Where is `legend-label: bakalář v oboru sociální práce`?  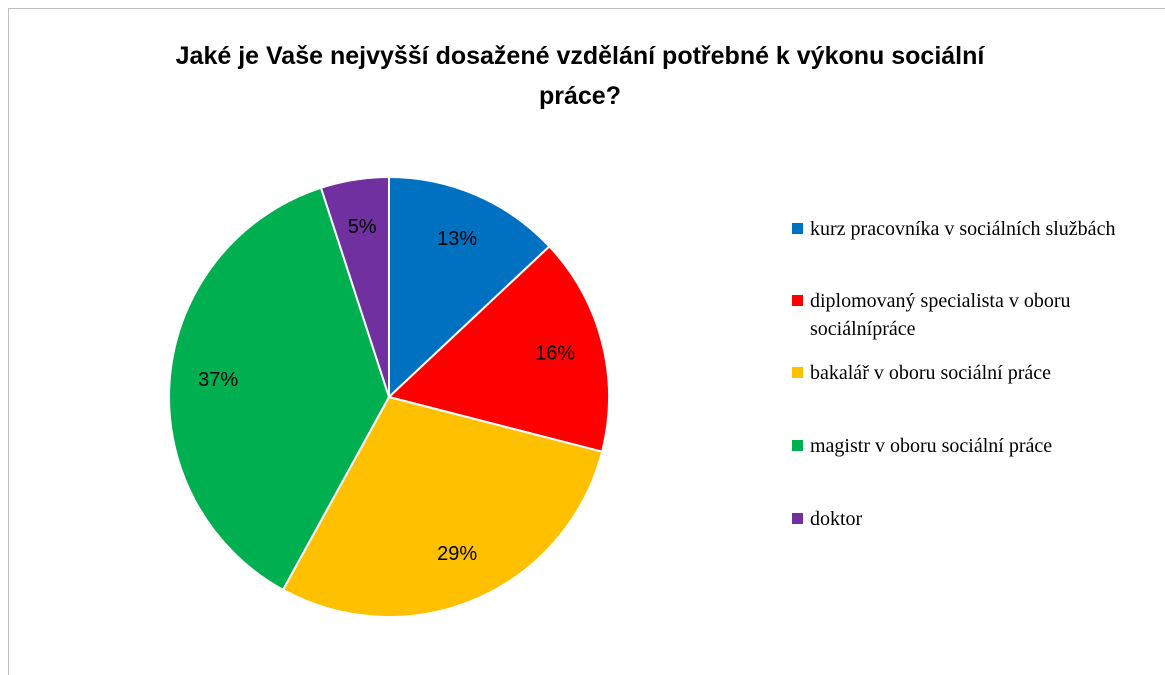
legend-label: bakalář v oboru sociální práce is located at coordinates (931, 373).